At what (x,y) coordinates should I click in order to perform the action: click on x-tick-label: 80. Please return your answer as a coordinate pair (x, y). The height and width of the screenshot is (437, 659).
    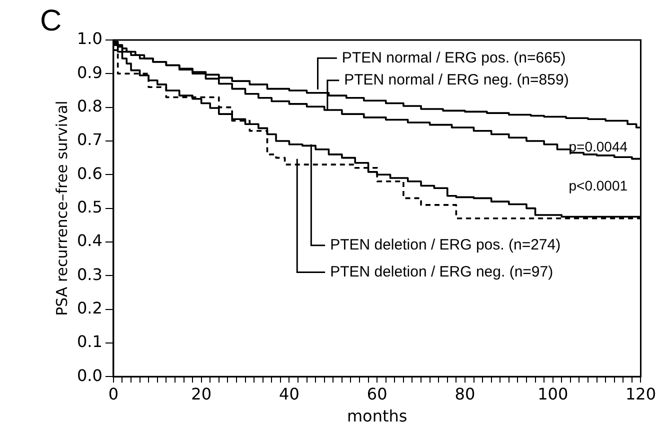
    Looking at the image, I should click on (465, 394).